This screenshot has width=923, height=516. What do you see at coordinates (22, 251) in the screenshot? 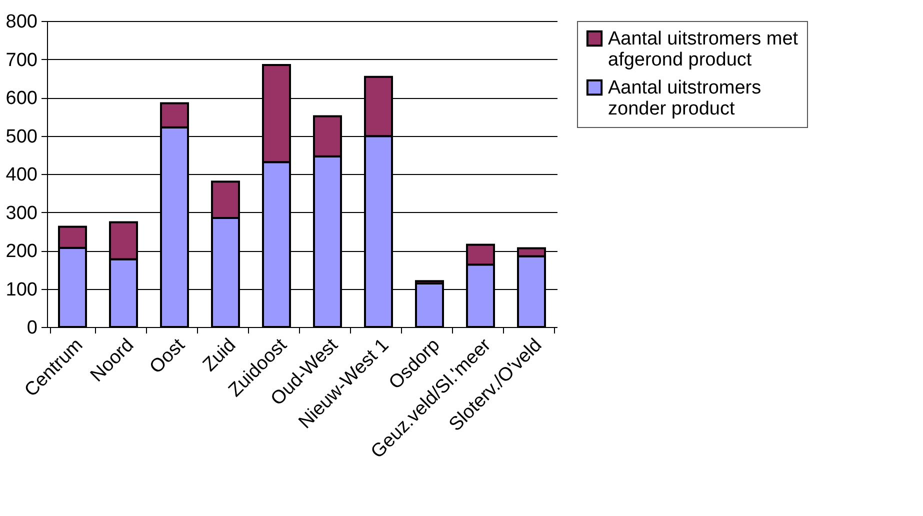
I see `y-tick-label: 200` at bounding box center [22, 251].